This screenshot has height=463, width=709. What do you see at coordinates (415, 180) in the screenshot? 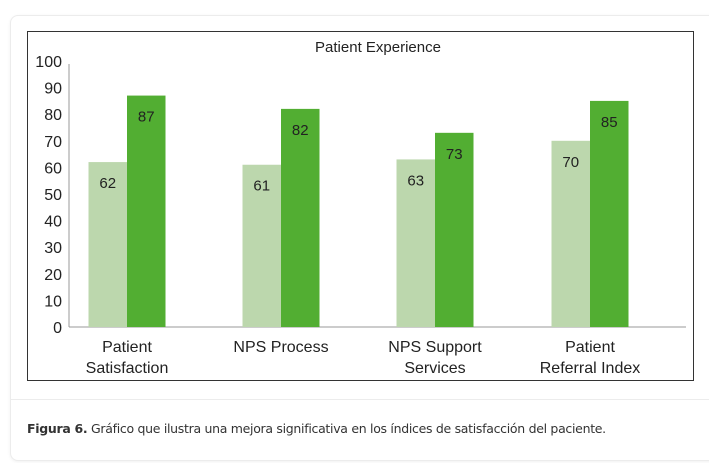
I see `data-label: 63` at bounding box center [415, 180].